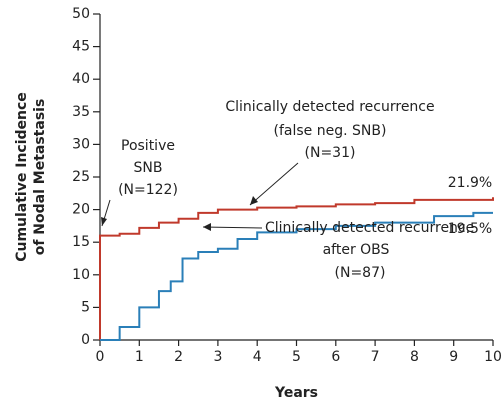  Describe the element at coordinates (453, 357) in the screenshot. I see `x-tick-label: 9` at that location.